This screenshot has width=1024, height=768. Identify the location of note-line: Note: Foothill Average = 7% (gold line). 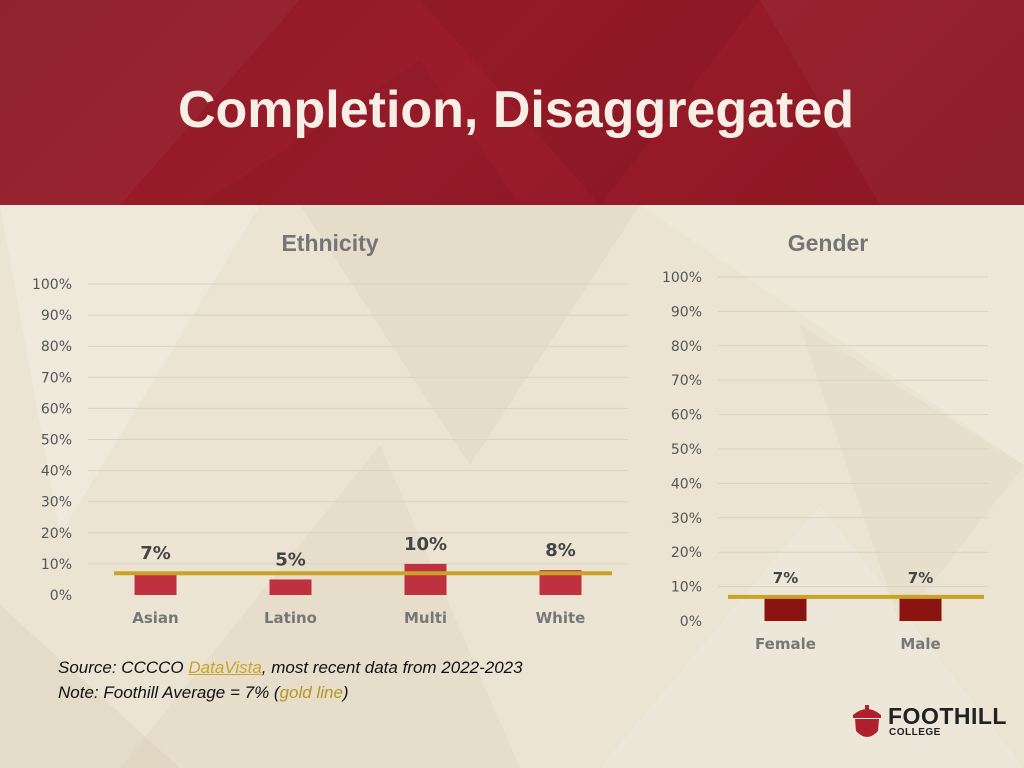
(290, 692).